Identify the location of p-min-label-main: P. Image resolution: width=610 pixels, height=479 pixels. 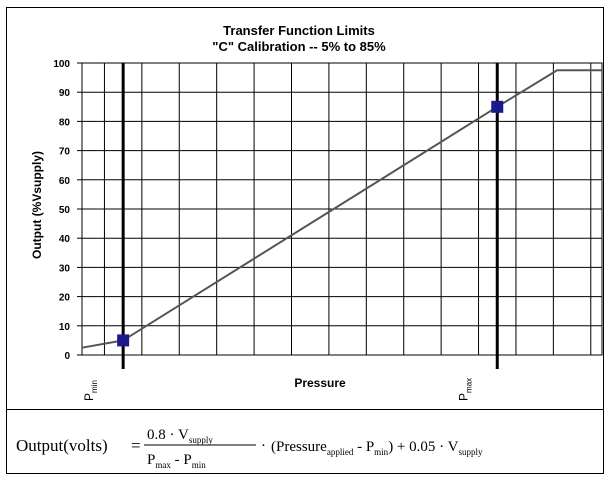
(89, 397).